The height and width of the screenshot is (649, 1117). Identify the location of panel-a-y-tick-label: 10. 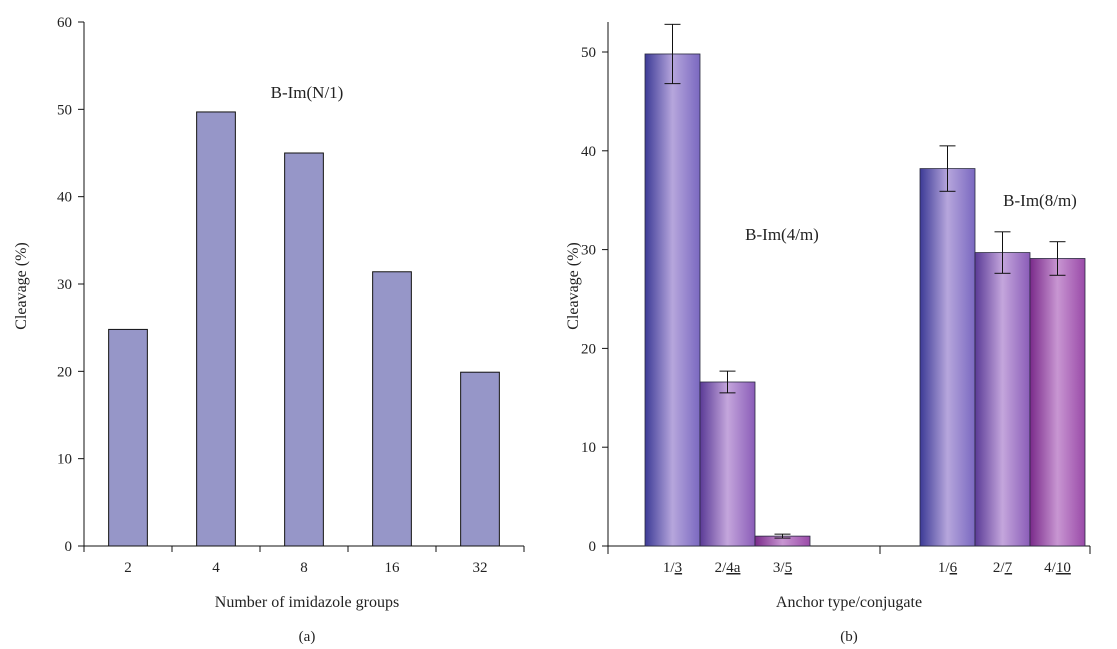
(64, 460).